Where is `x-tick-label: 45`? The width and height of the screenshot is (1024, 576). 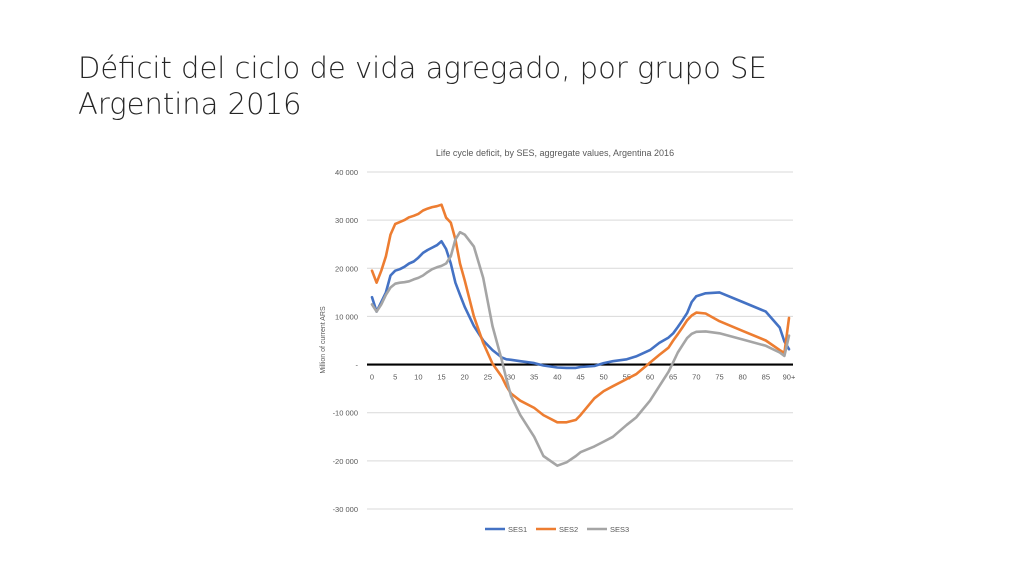 x-tick-label: 45 is located at coordinates (580, 377).